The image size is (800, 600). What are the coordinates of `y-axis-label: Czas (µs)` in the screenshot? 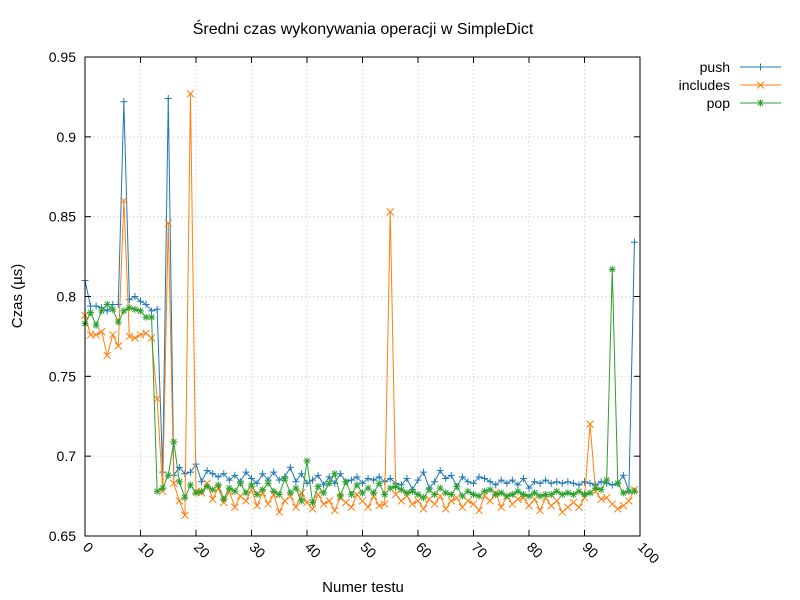 It's located at (17, 296).